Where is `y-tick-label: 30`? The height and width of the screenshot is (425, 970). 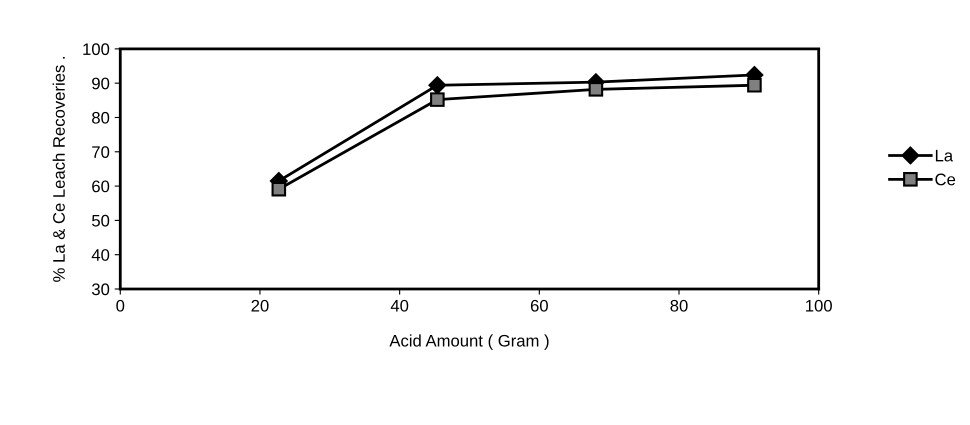 y-tick-label: 30 is located at coordinates (101, 289).